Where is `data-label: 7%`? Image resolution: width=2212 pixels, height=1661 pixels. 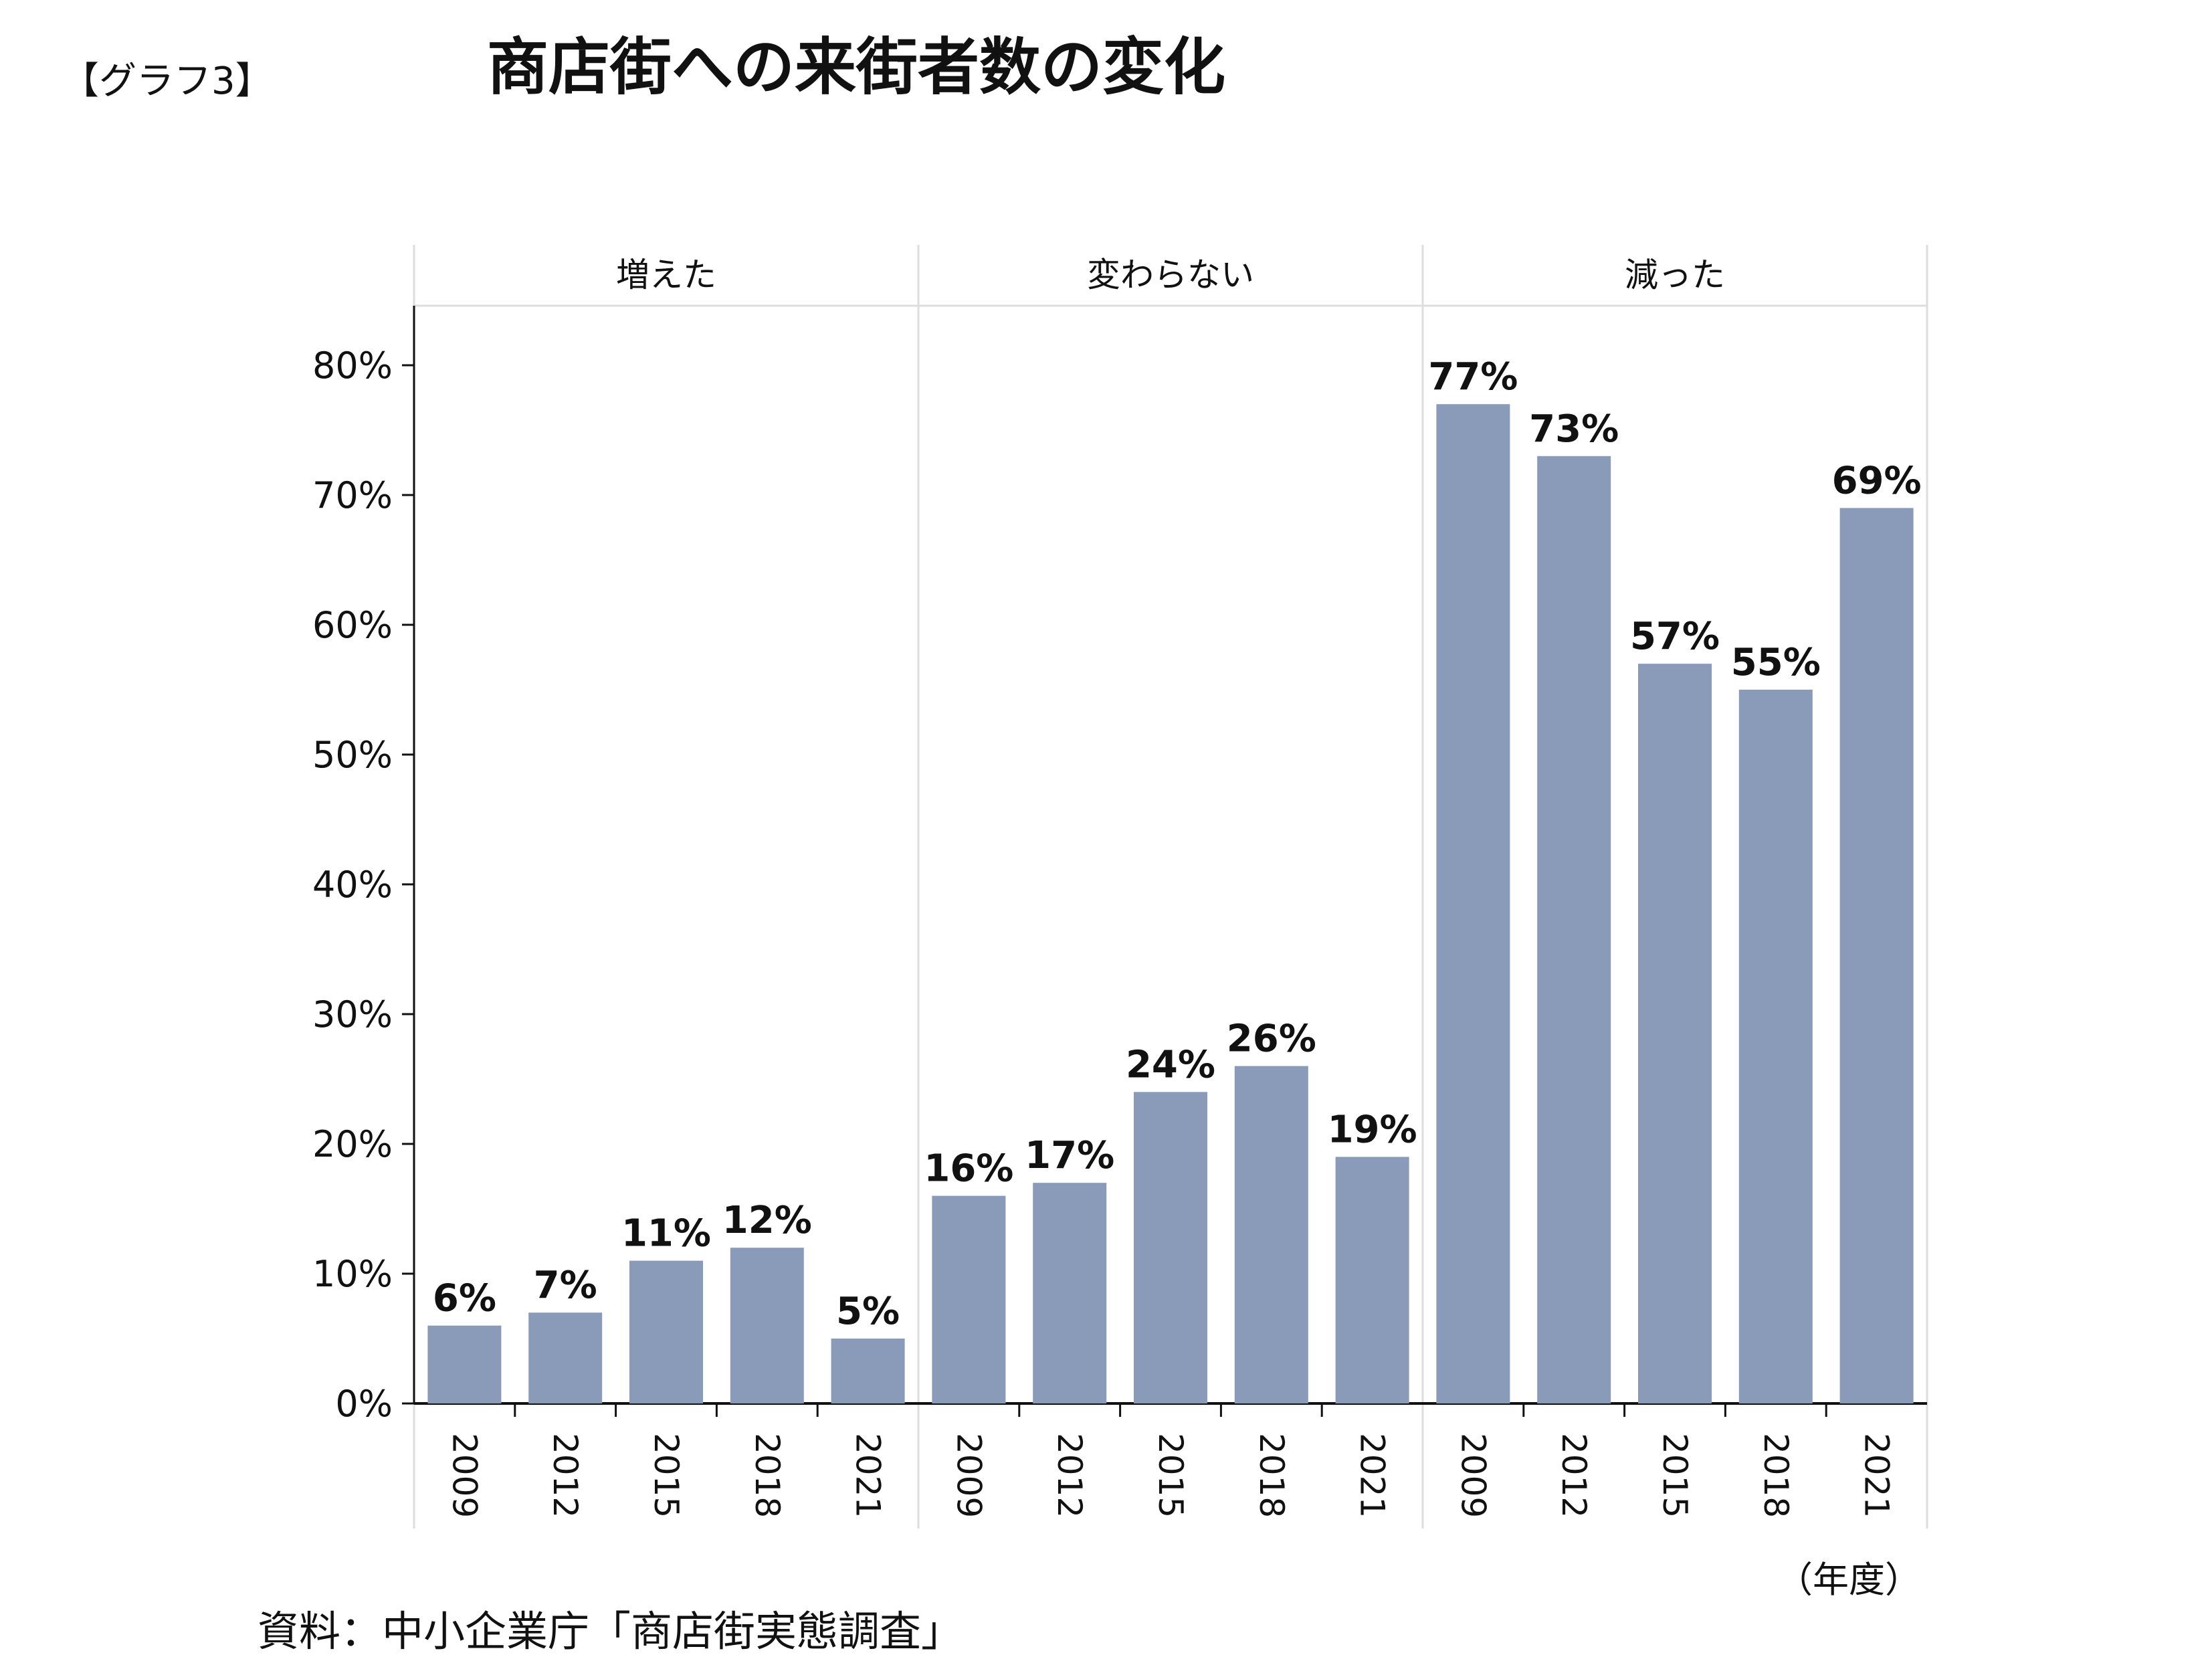 data-label: 7% is located at coordinates (565, 1285).